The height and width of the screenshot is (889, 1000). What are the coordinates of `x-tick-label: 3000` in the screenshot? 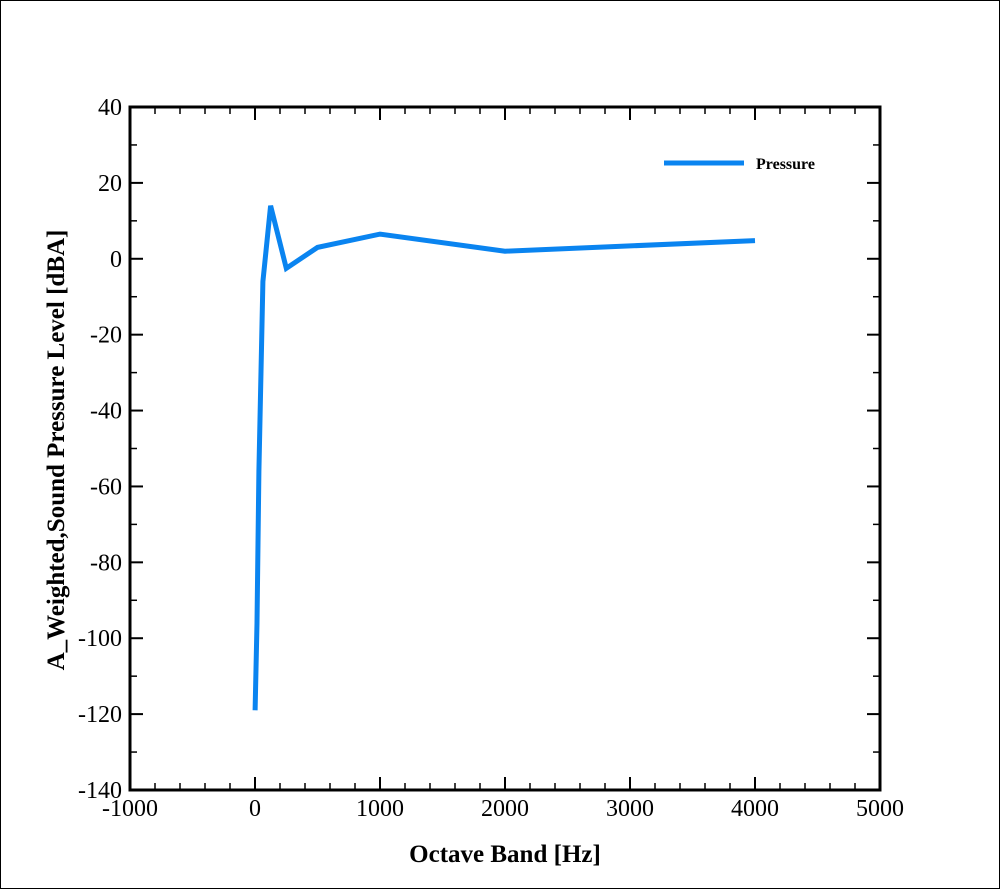 It's located at (630, 809).